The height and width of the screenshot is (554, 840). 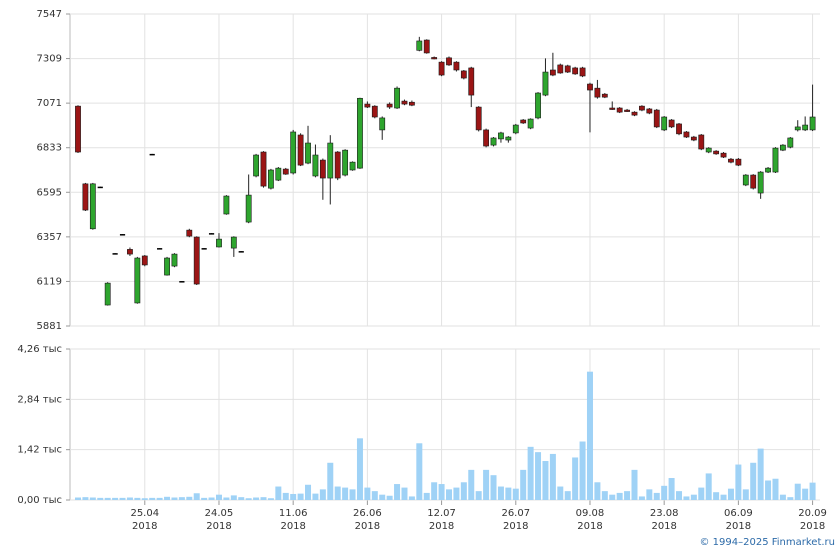 What do you see at coordinates (515, 513) in the screenshot?
I see `x-tick-label: 26.07` at bounding box center [515, 513].